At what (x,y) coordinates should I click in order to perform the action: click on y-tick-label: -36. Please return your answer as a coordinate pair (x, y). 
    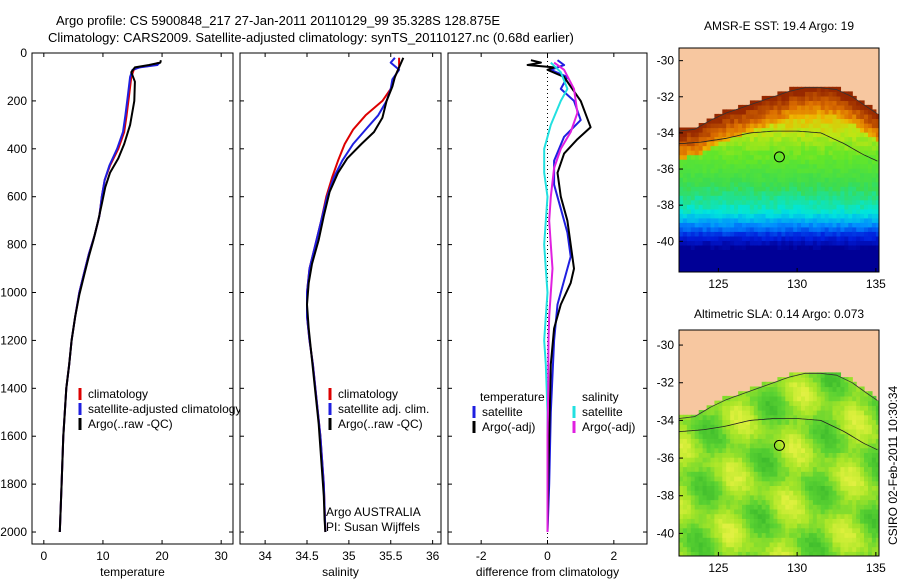
    Looking at the image, I should click on (666, 458).